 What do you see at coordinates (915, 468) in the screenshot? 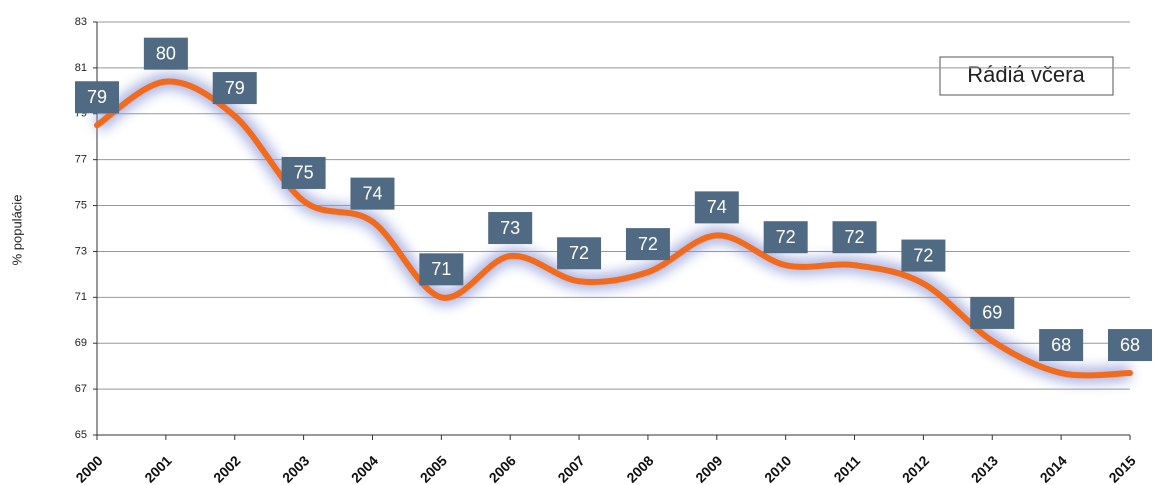
I see `x-tick-label: 2012` at bounding box center [915, 468].